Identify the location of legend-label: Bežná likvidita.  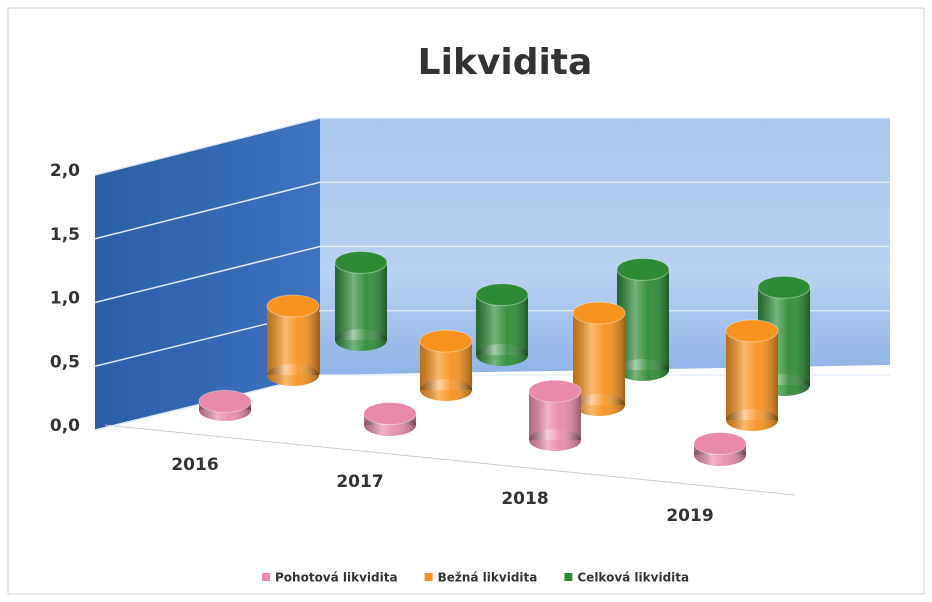
(488, 578).